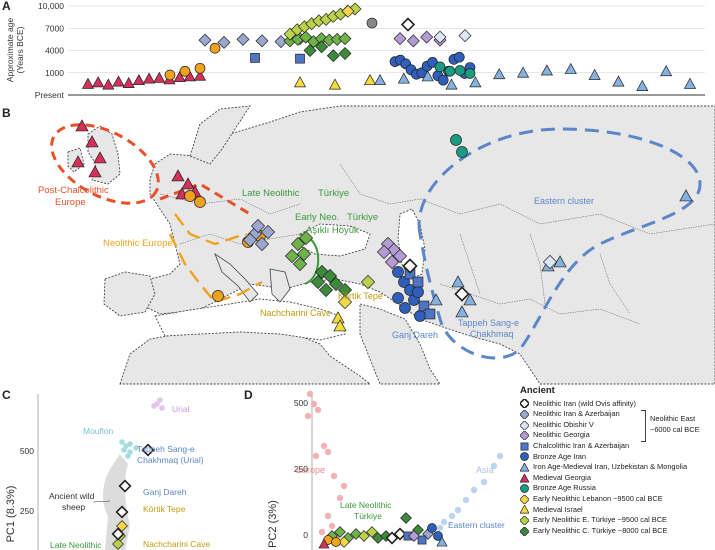 This screenshot has width=715, height=550. What do you see at coordinates (6, 395) in the screenshot?
I see `panel-c-letter: C` at bounding box center [6, 395].